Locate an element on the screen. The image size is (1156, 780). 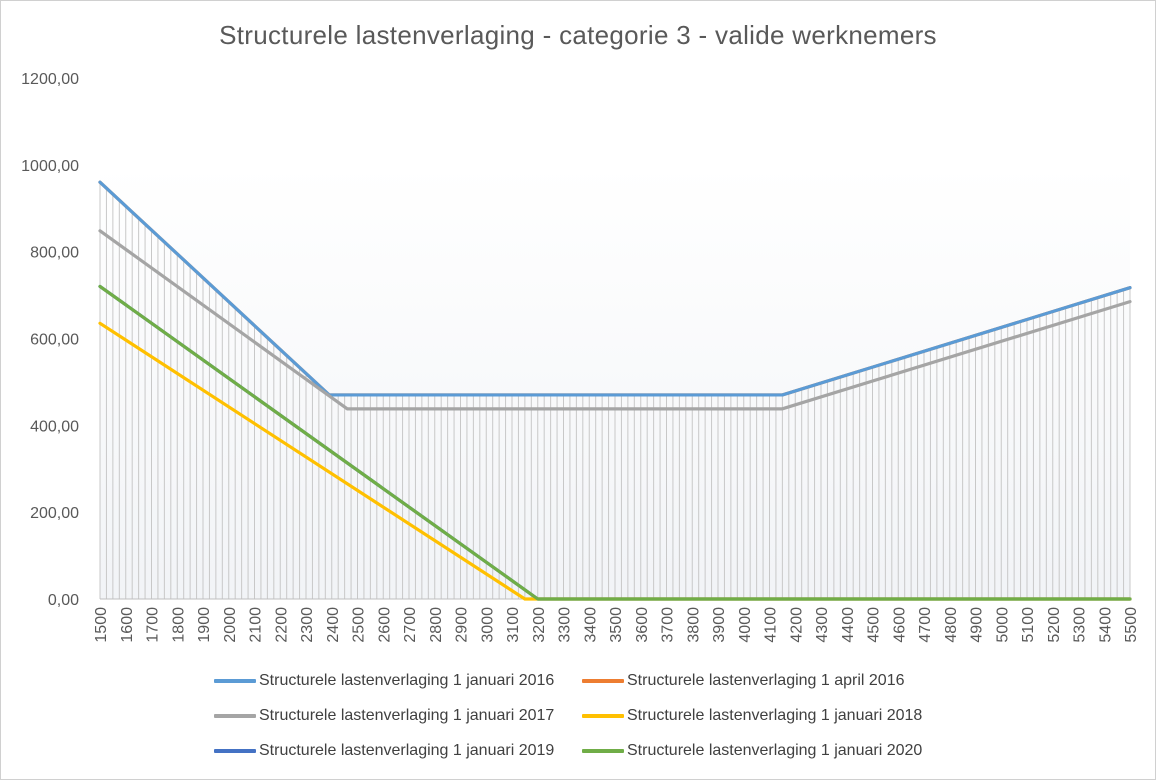
y-tick-label: 200,00 is located at coordinates (54, 513).